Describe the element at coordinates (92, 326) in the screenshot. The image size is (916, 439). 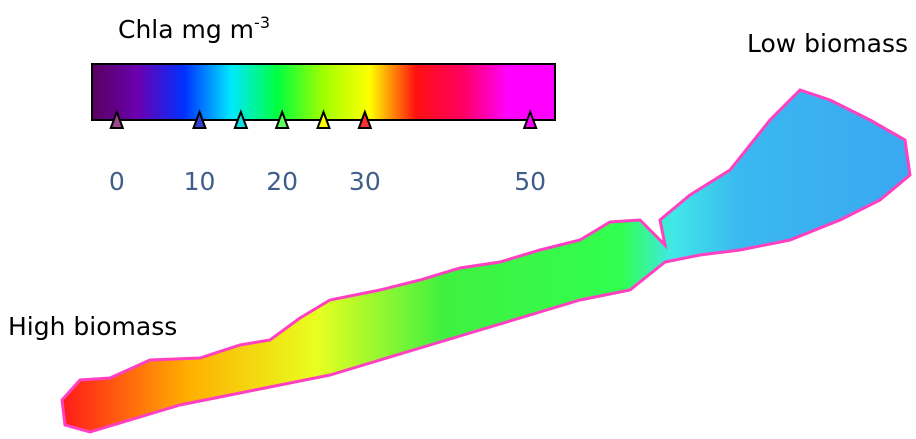
I see `high-label: High biomass` at that location.